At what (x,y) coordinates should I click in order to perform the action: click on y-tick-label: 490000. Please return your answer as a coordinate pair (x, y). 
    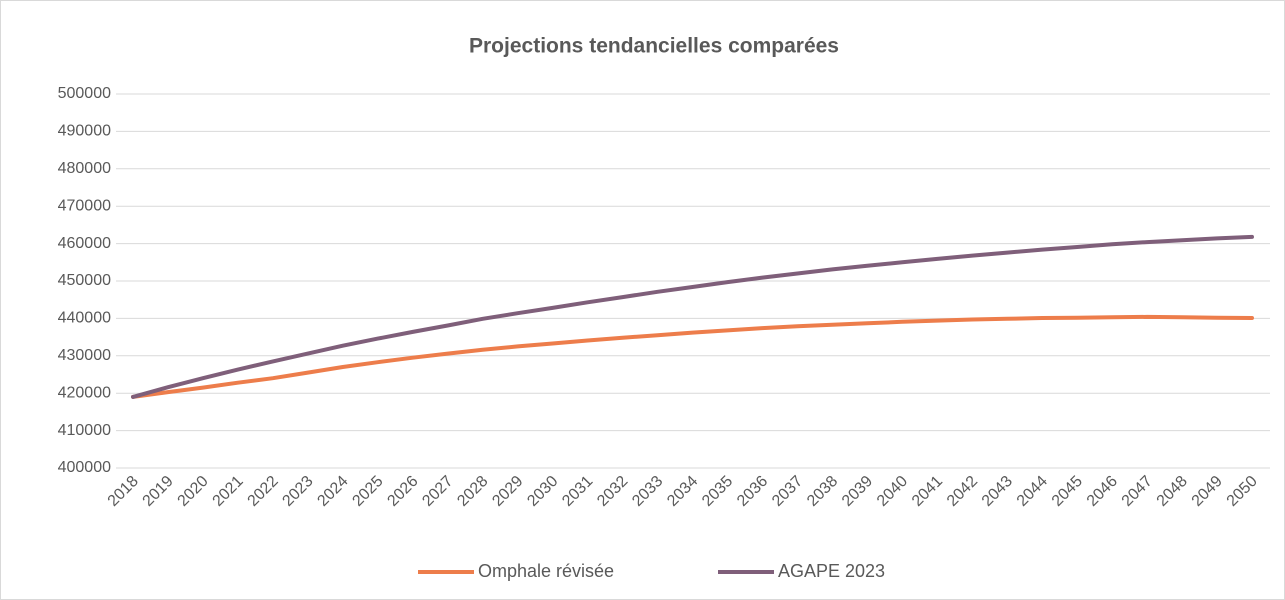
    Looking at the image, I should click on (84, 131).